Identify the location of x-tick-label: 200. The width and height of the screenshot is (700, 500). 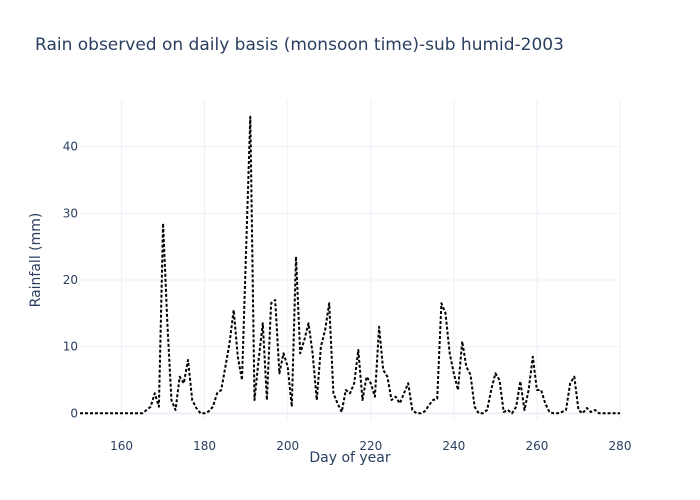
(287, 446).